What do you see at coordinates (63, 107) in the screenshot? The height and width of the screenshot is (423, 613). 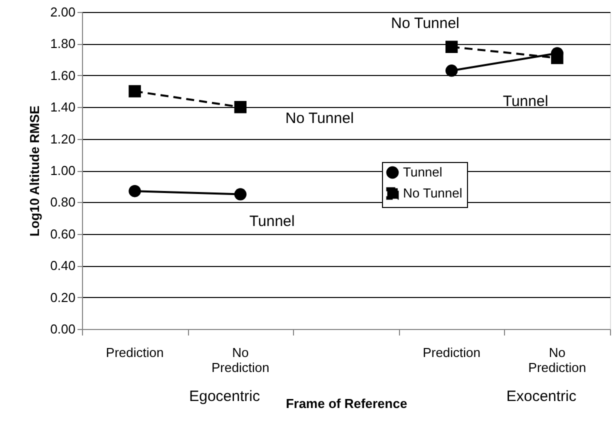 I see `y-tick-label: 1.40` at bounding box center [63, 107].